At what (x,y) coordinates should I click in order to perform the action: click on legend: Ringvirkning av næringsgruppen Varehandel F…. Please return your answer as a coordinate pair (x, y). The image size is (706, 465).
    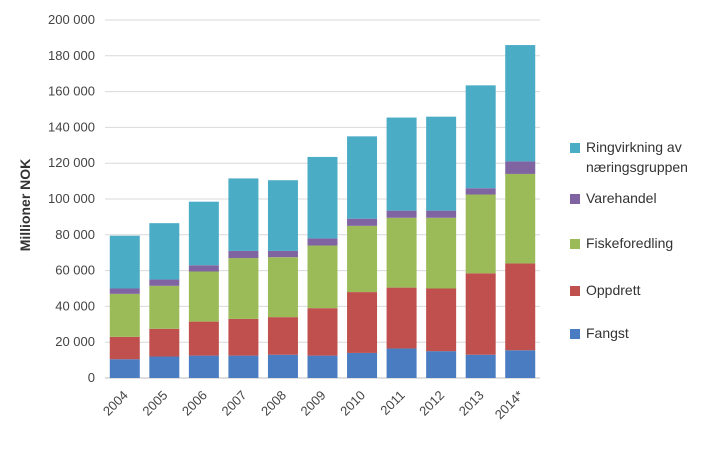
    Looking at the image, I should click on (629, 240).